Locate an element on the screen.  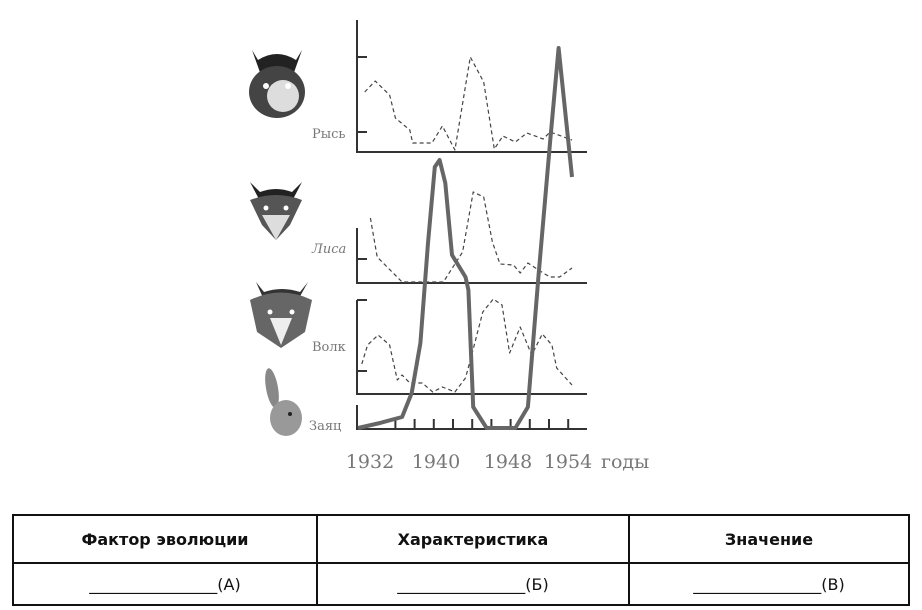
fox-axis is located at coordinates (471, 256).